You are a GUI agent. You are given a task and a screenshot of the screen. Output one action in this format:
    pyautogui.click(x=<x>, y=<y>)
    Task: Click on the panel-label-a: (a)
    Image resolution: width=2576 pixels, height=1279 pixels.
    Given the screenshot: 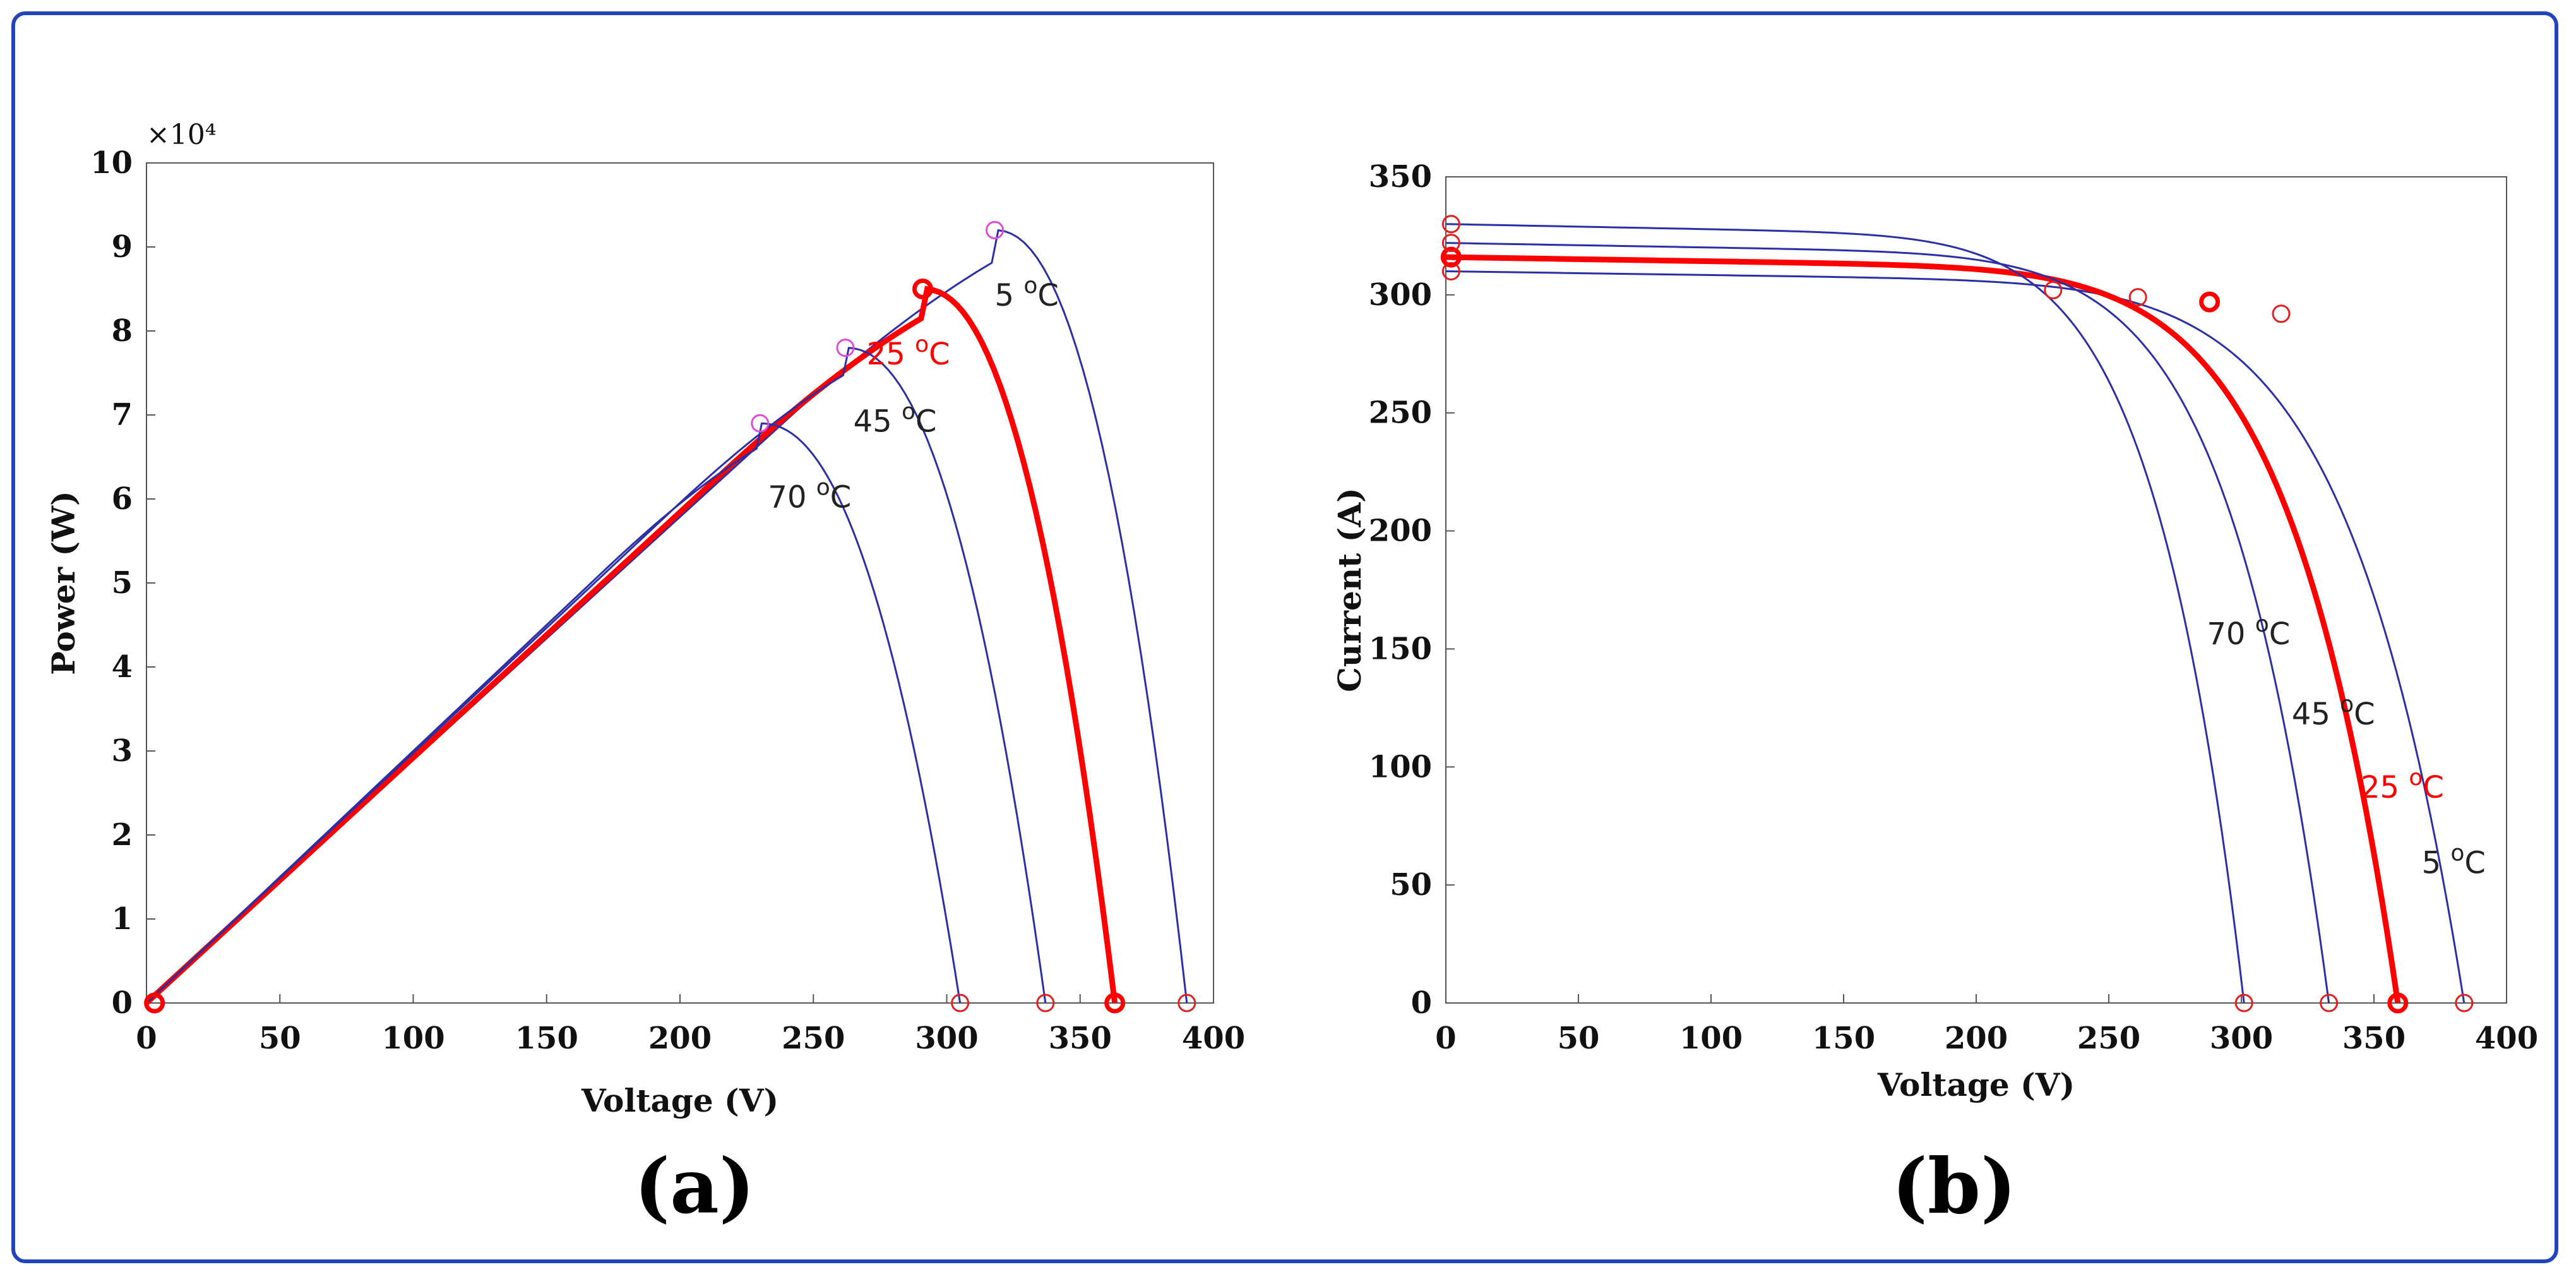 What is the action you would take?
    pyautogui.click(x=694, y=1186)
    